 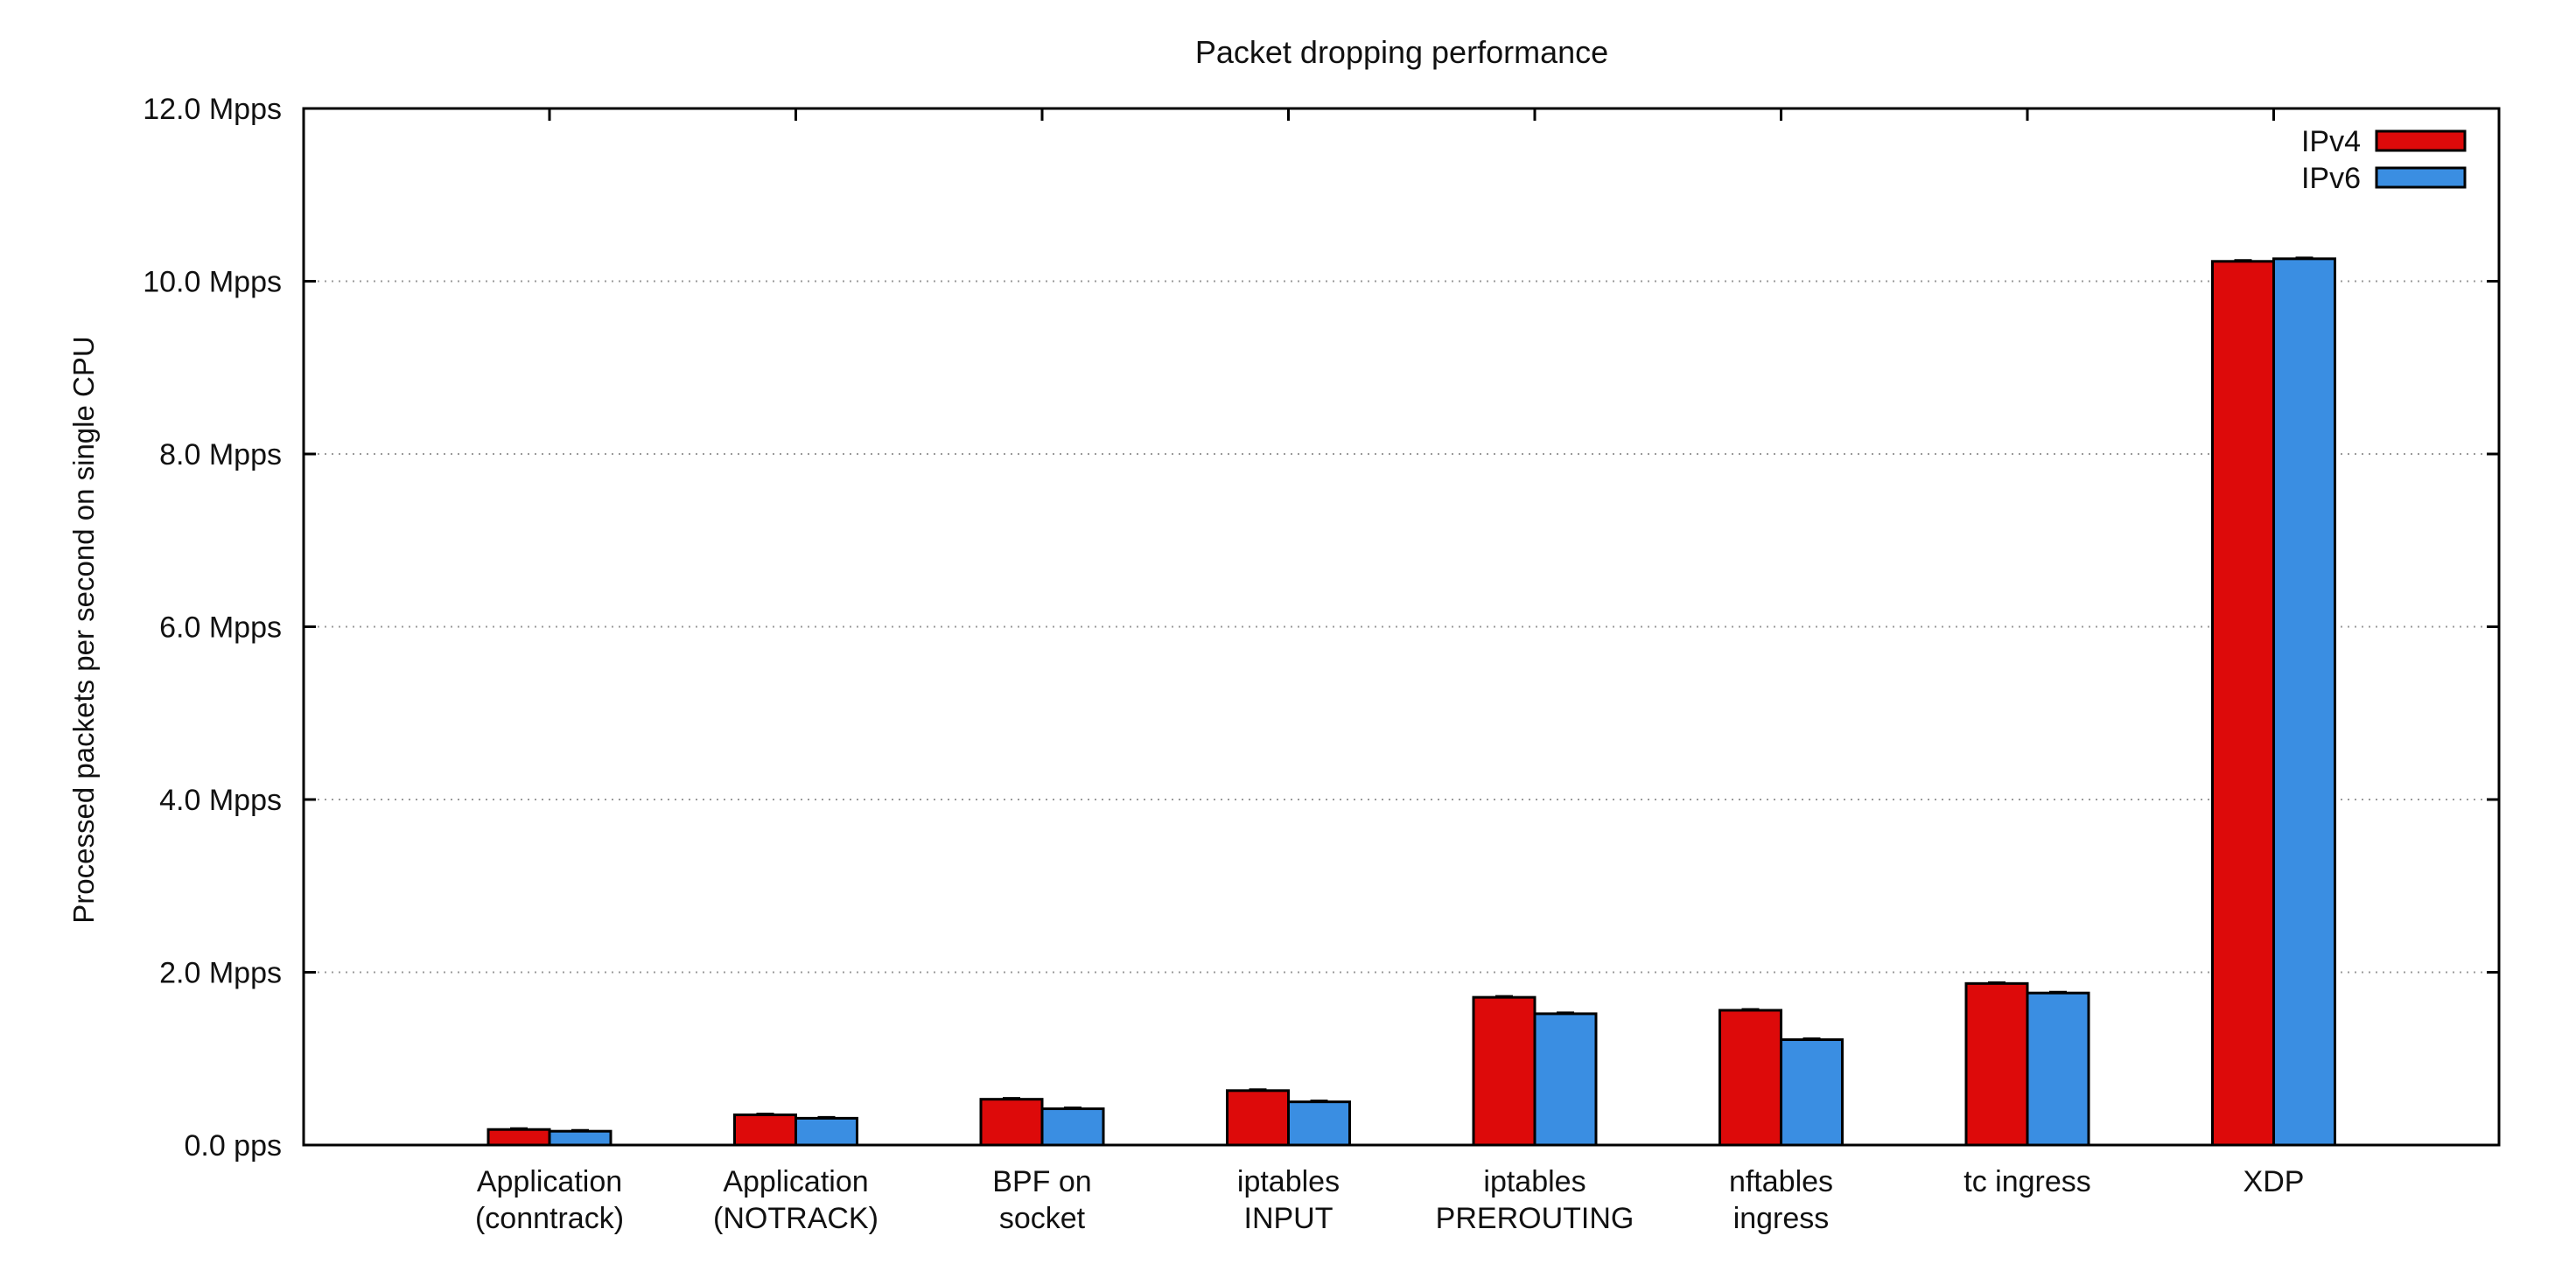 I want to click on x-tick-label: iptables PREROUTING, so click(x=1535, y=1200).